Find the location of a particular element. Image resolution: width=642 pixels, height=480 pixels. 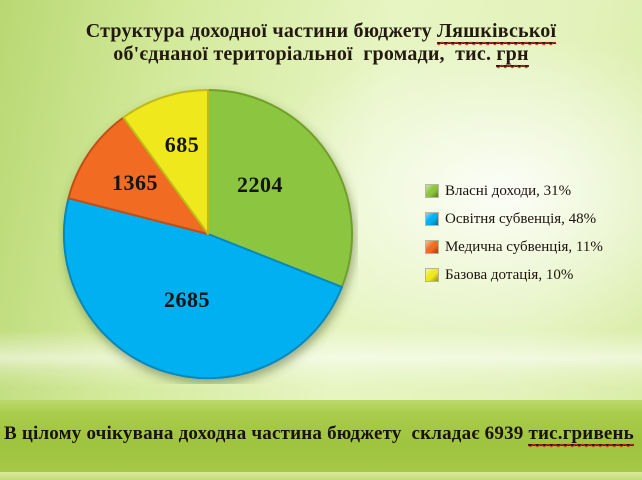

pie-label-bazova-dotatsia: 685 is located at coordinates (182, 144).